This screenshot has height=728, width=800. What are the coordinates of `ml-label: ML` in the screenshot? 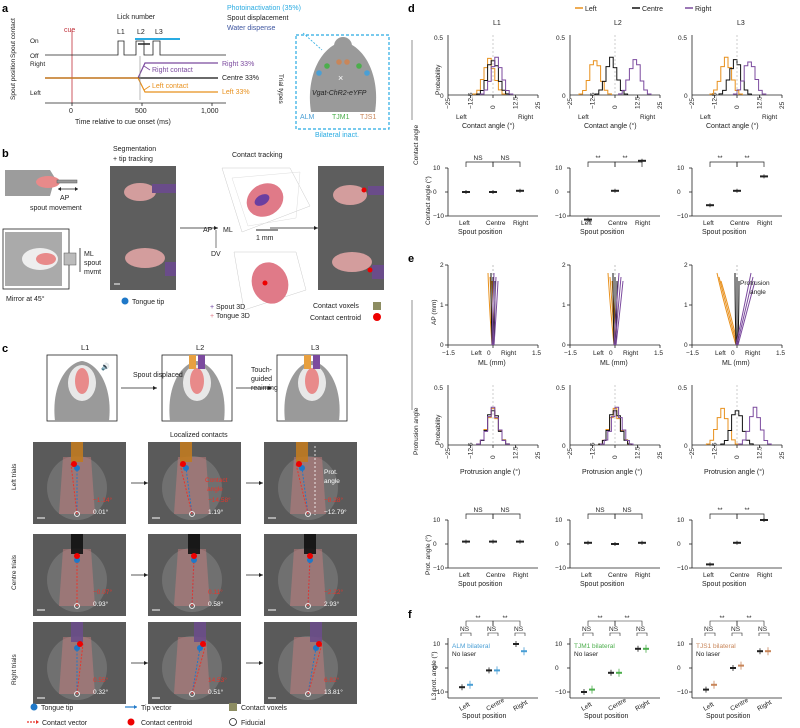 It's located at (89, 254).